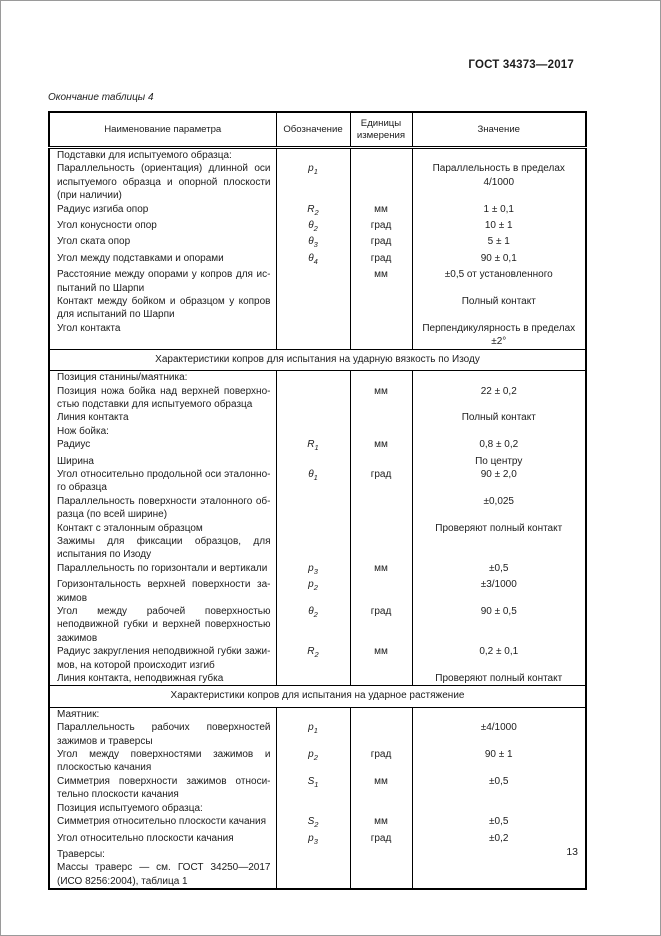 The image size is (661, 936). Describe the element at coordinates (313, 130) in the screenshot. I see `column-header-designation: Обозначение` at that location.